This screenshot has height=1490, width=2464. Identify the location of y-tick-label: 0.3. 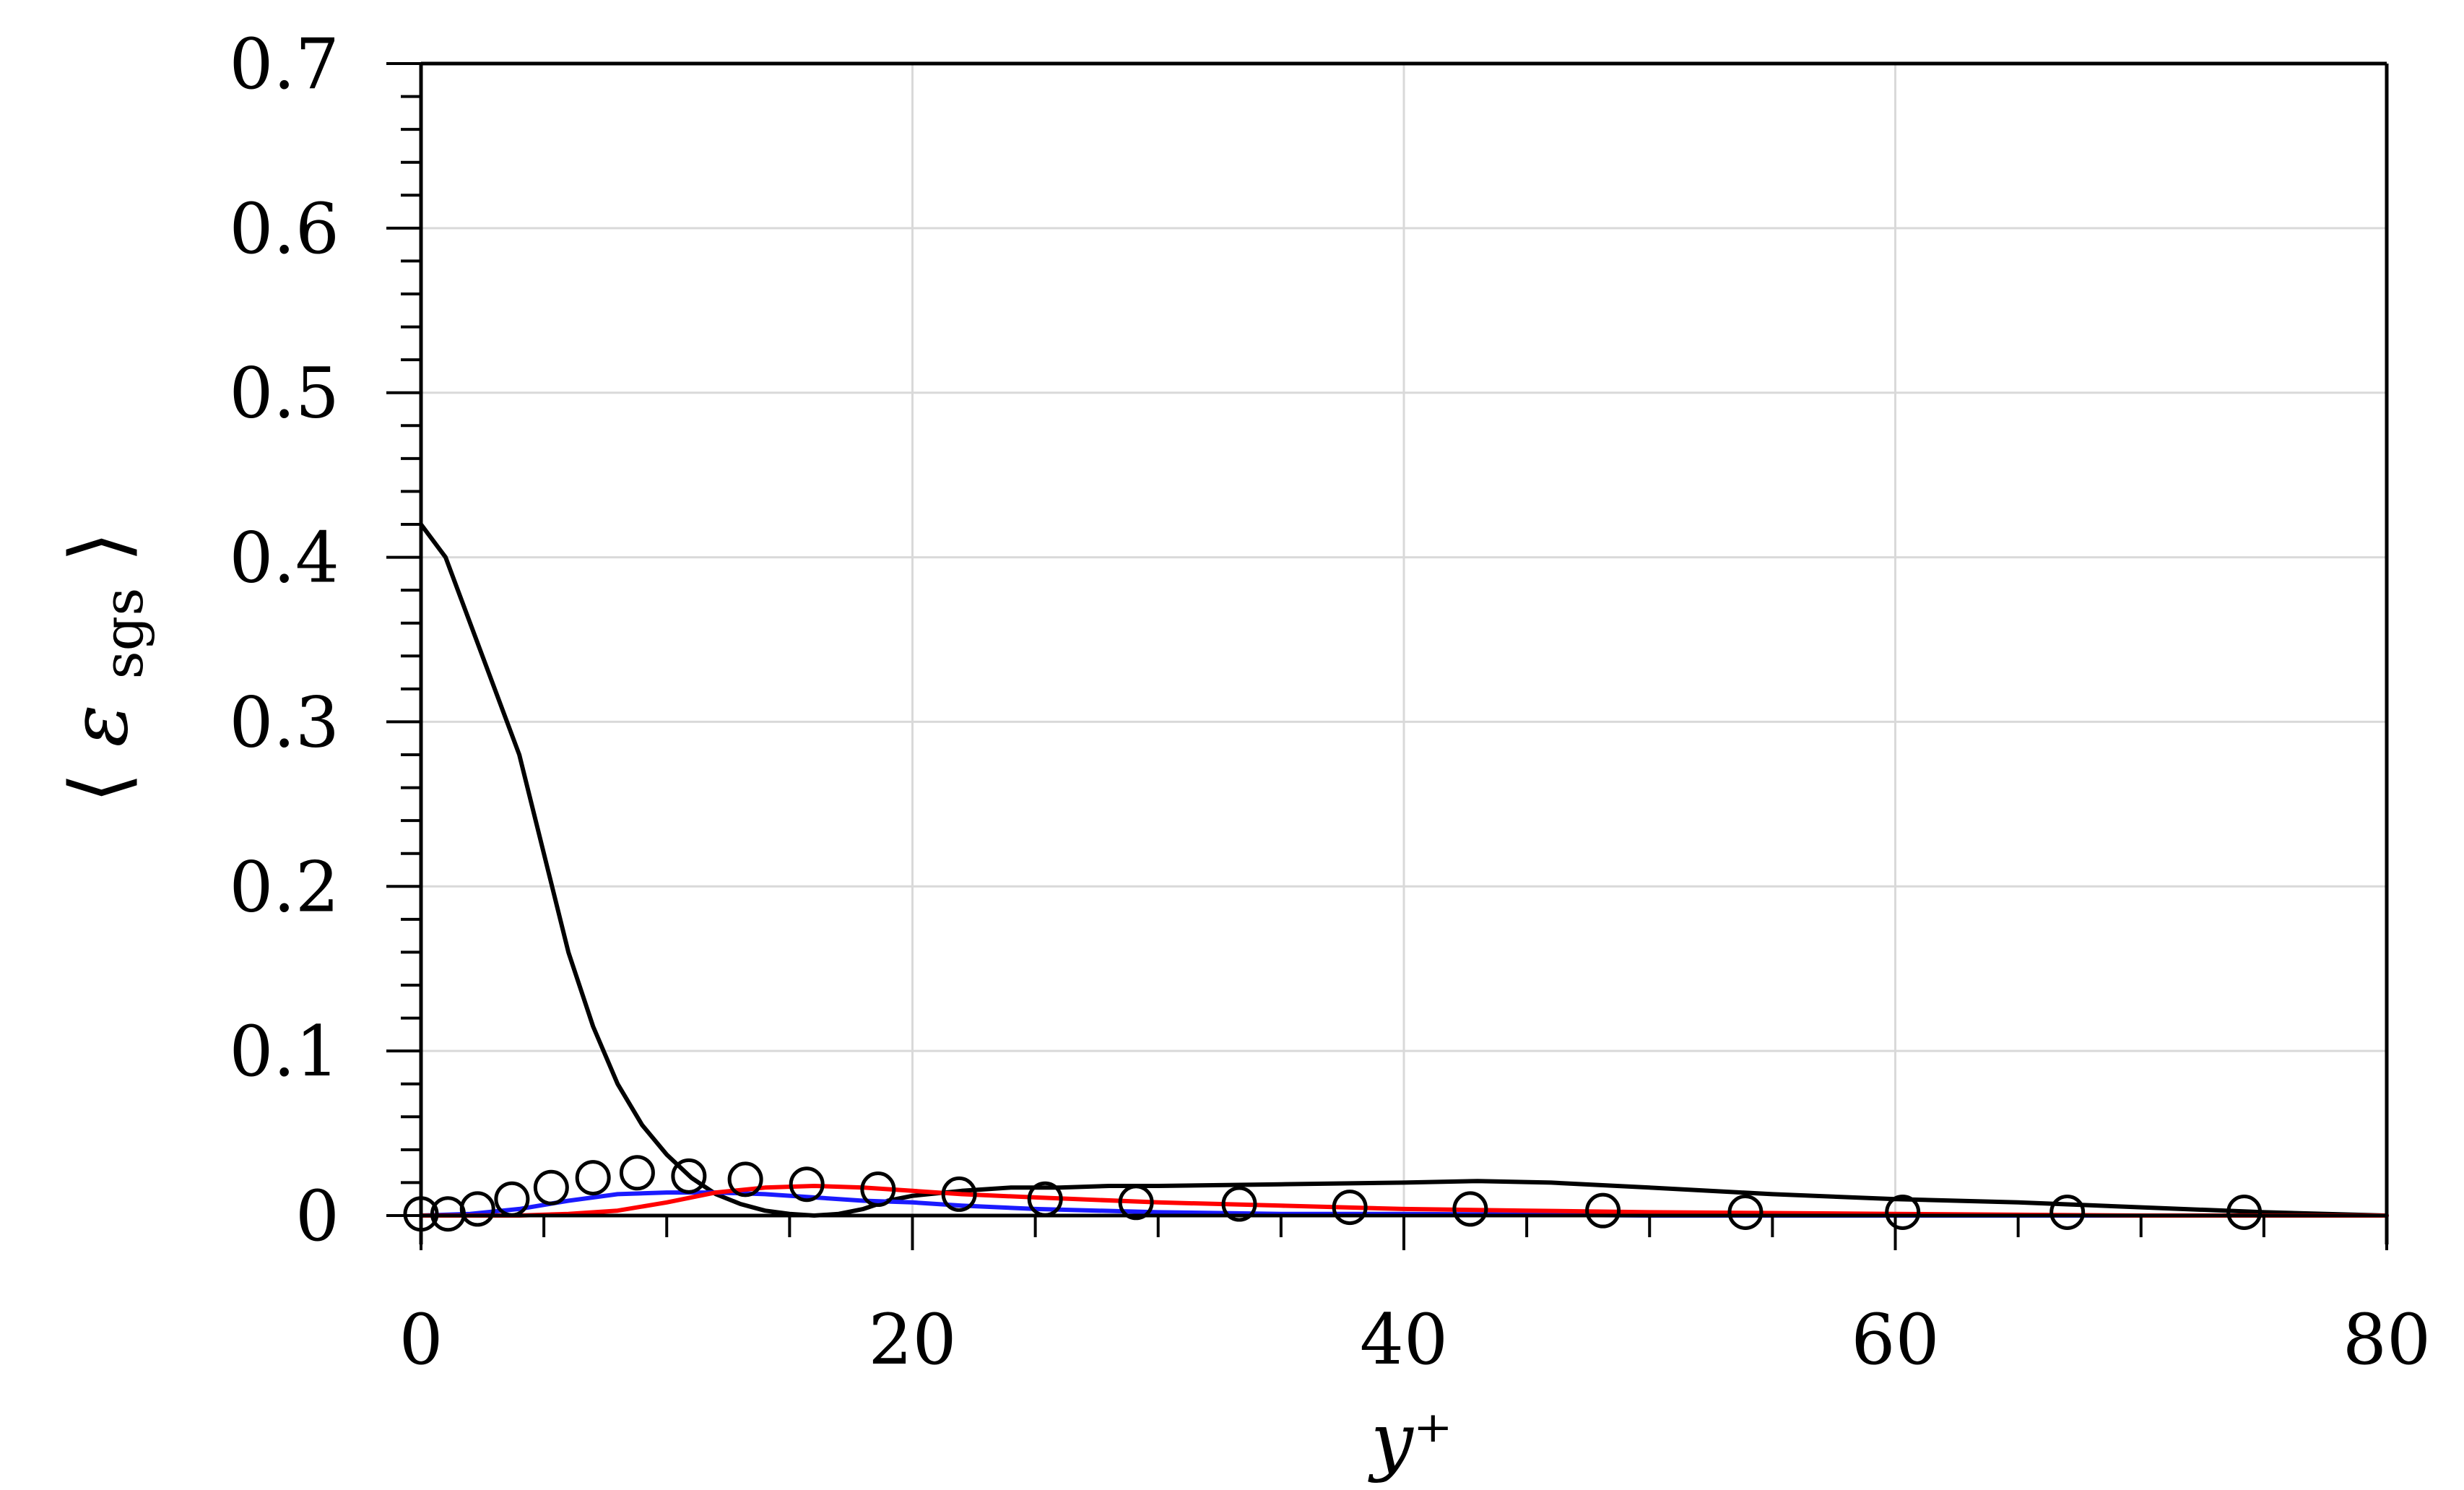
(284, 722).